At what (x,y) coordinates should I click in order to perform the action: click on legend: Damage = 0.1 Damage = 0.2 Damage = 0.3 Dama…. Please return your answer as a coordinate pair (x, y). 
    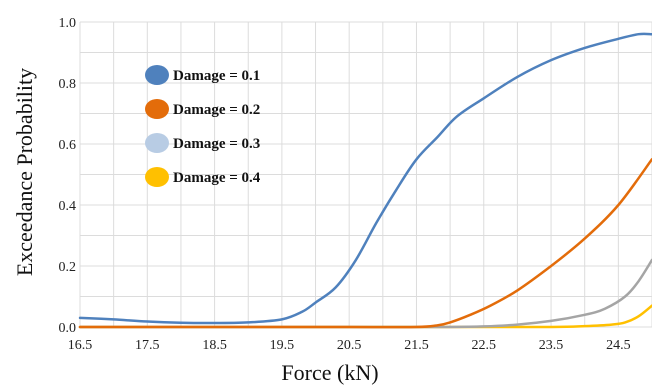
    Looking at the image, I should click on (203, 126).